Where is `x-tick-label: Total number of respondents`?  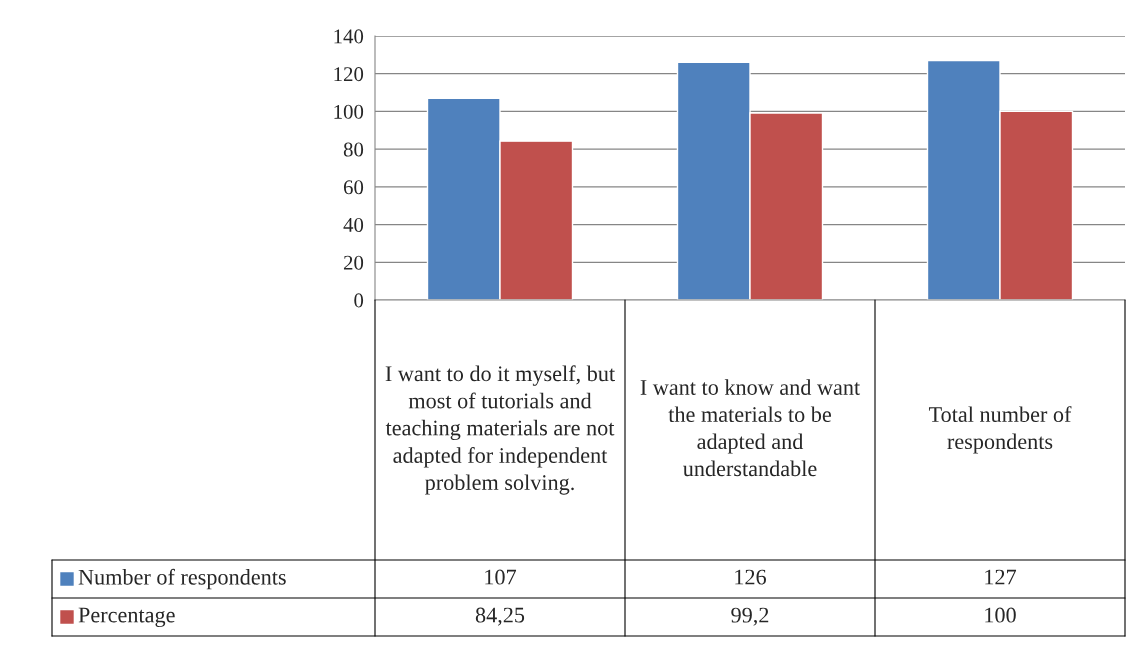 x-tick-label: Total number of respondents is located at coordinates (1000, 430).